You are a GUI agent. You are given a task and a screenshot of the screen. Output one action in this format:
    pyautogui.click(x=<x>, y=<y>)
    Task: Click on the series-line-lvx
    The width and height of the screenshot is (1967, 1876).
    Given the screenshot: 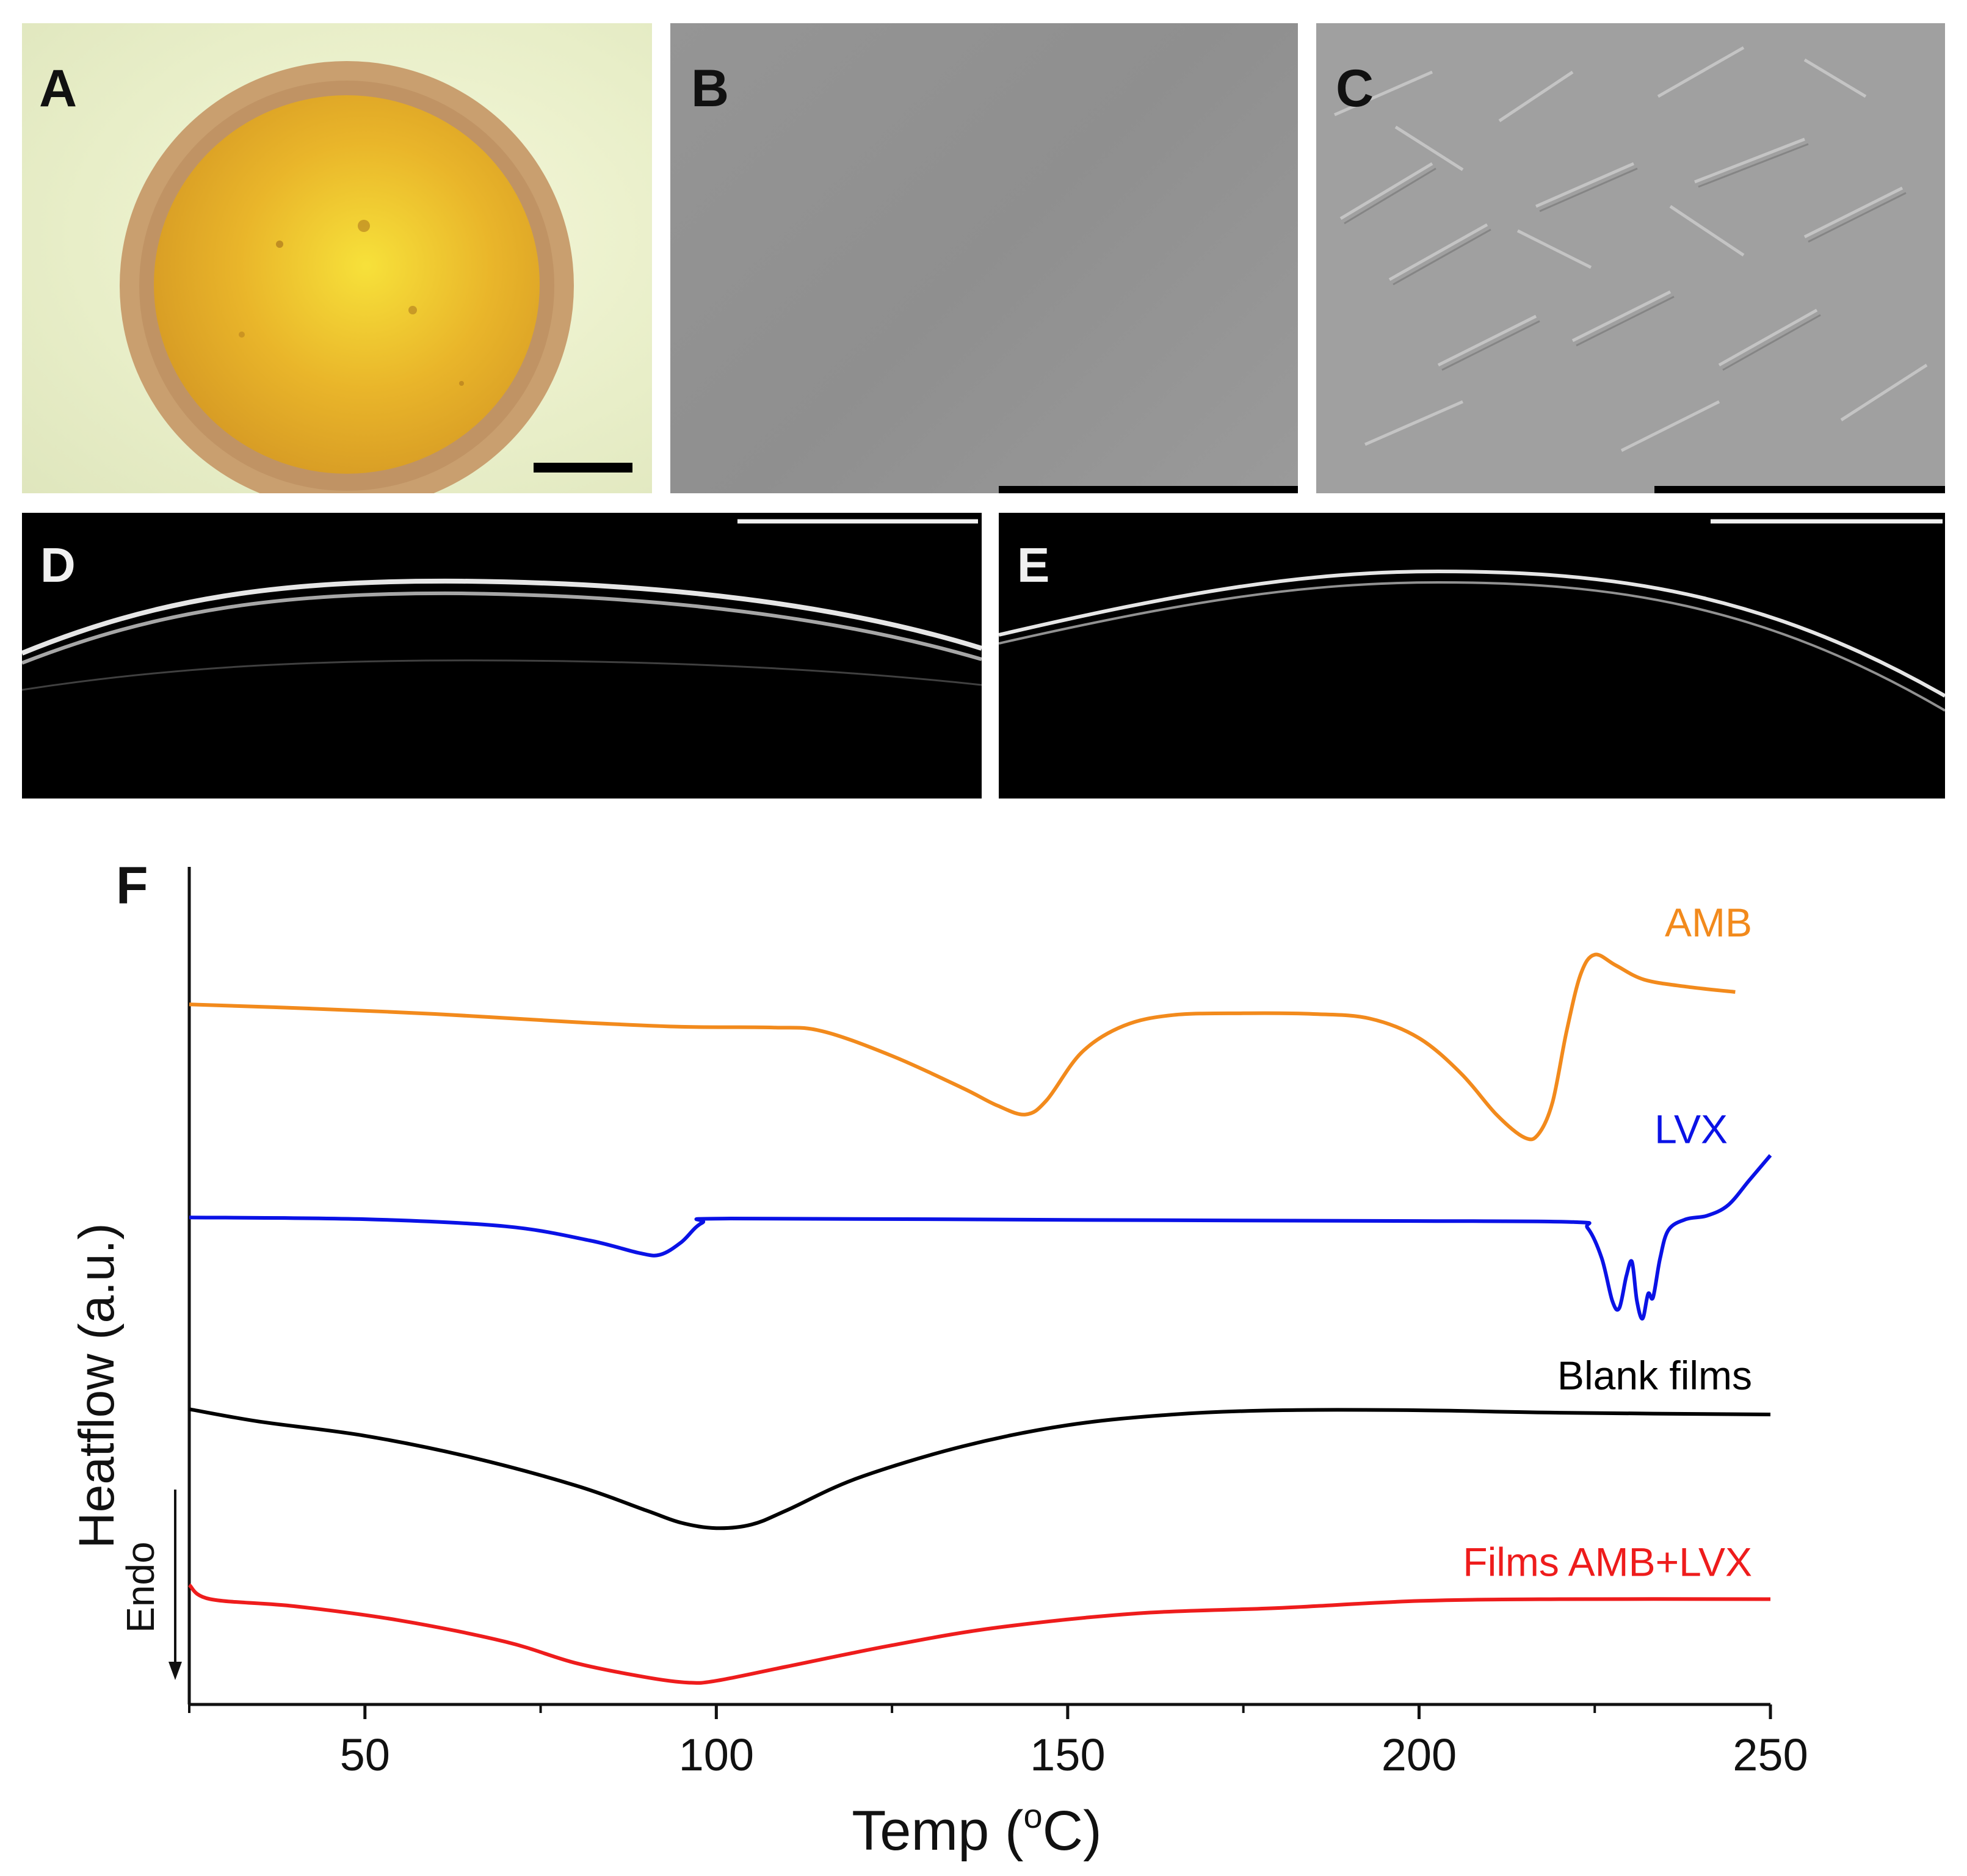 What is the action you would take?
    pyautogui.click(x=980, y=1237)
    